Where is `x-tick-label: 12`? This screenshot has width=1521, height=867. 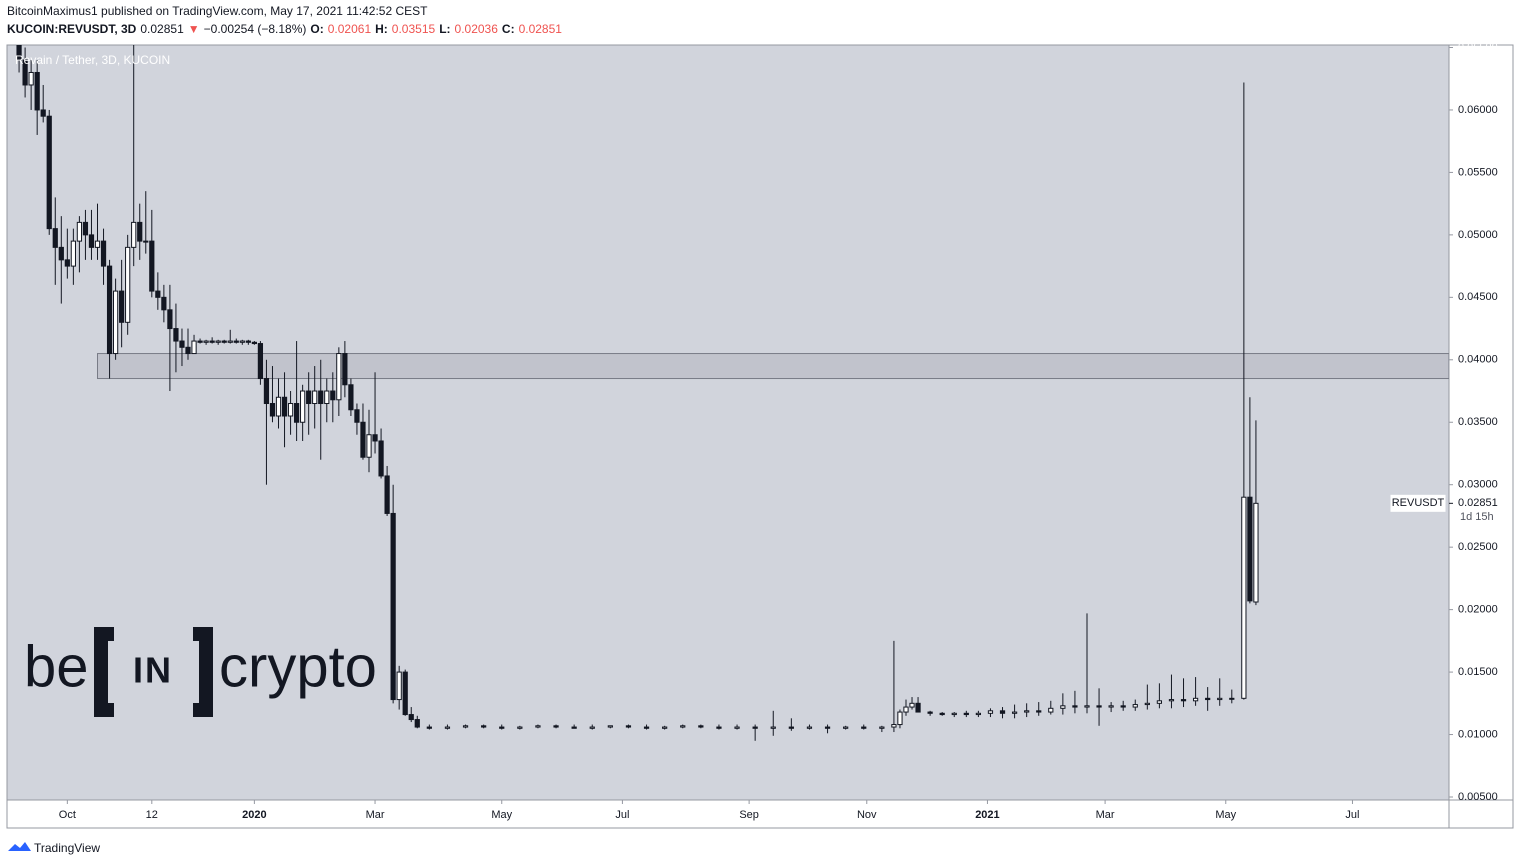
x-tick-label: 12 is located at coordinates (152, 815).